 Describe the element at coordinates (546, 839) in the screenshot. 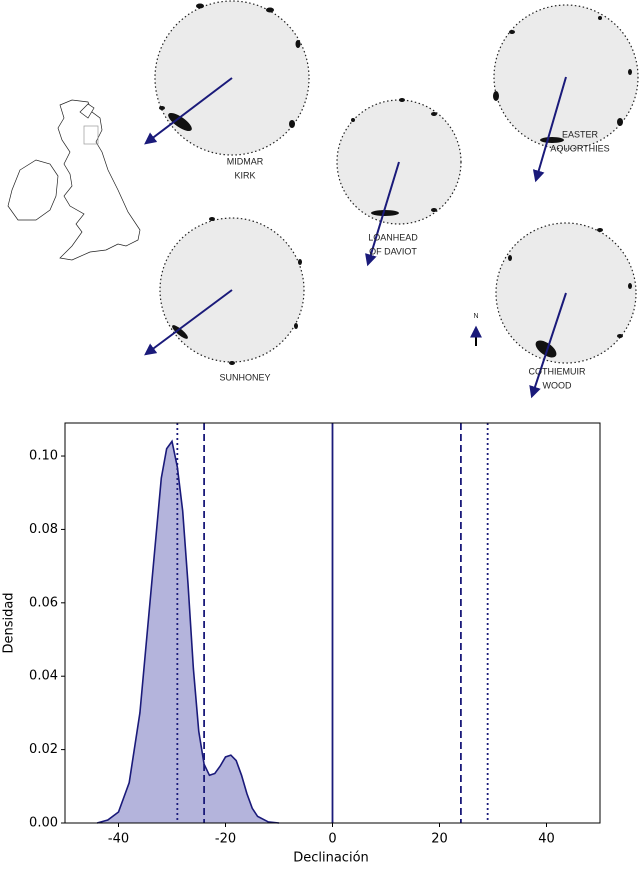

I see `x-tick-label: 40` at that location.